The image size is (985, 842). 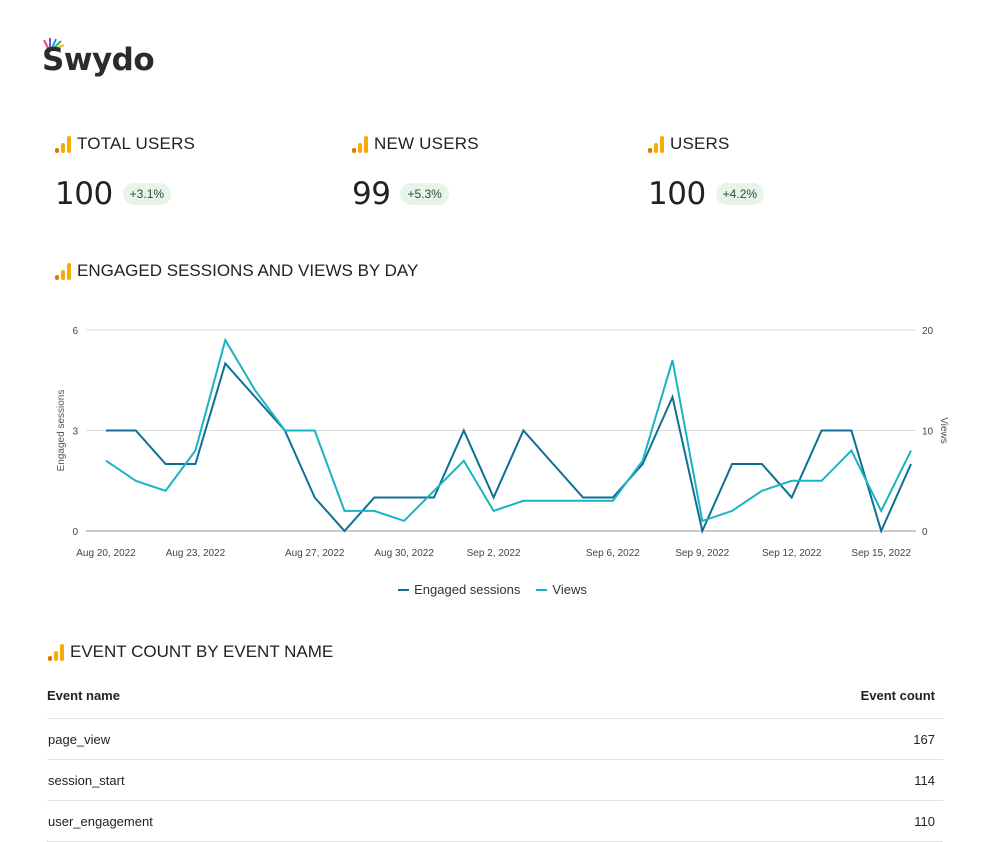 What do you see at coordinates (943, 430) in the screenshot?
I see `y-axis-label-right: Views` at bounding box center [943, 430].